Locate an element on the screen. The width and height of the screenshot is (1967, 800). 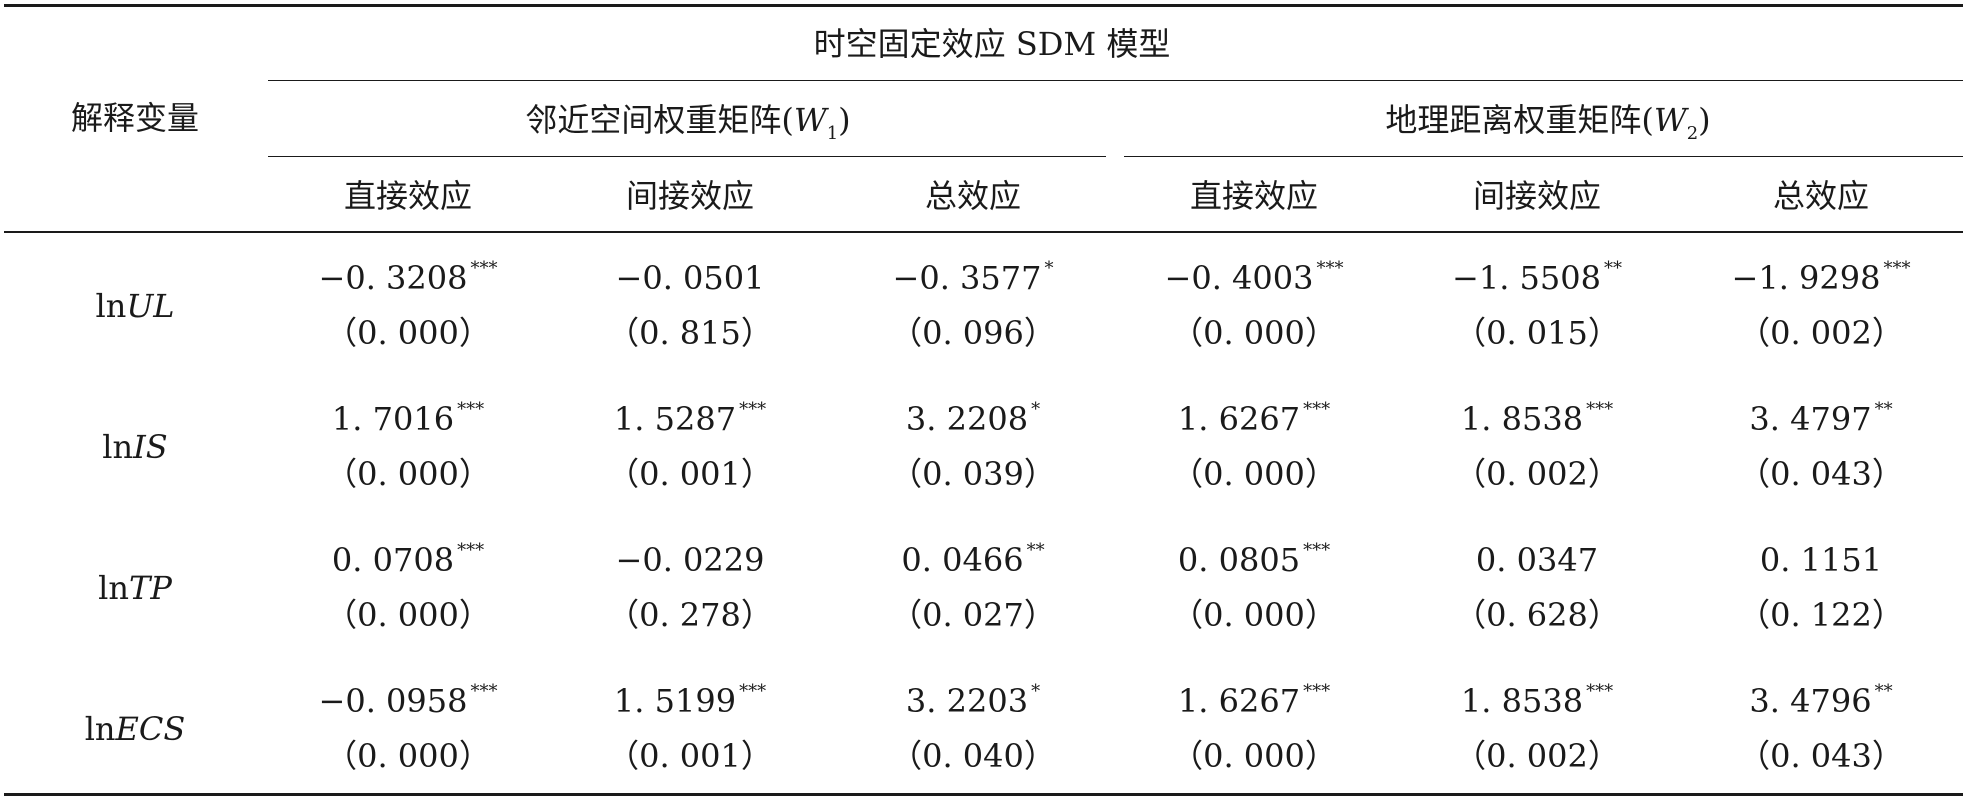
coefficient-value: −0. 4003 is located at coordinates (1239, 278).